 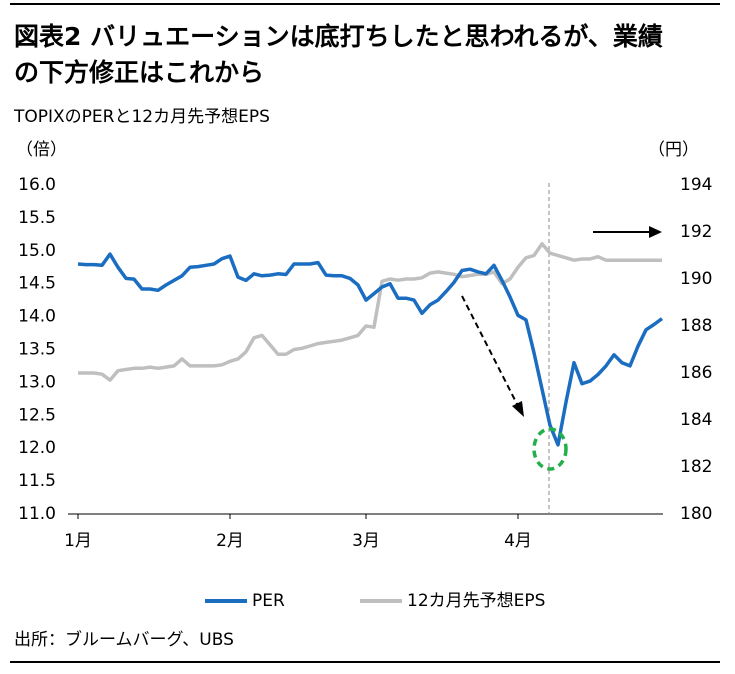 What do you see at coordinates (696, 185) in the screenshot?
I see `y2-tick-label: 194` at bounding box center [696, 185].